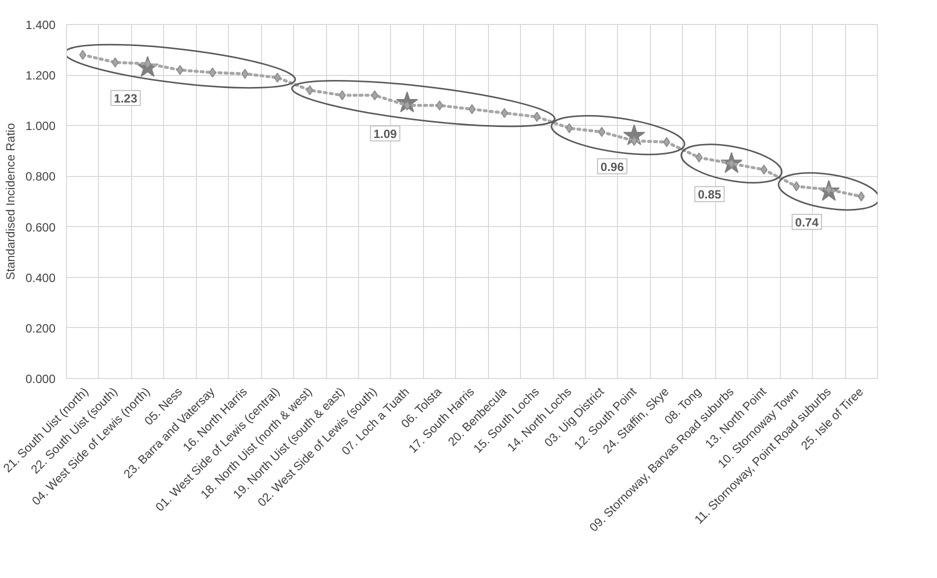  What do you see at coordinates (40, 328) in the screenshot?
I see `y-tick-label: 0.200` at bounding box center [40, 328].